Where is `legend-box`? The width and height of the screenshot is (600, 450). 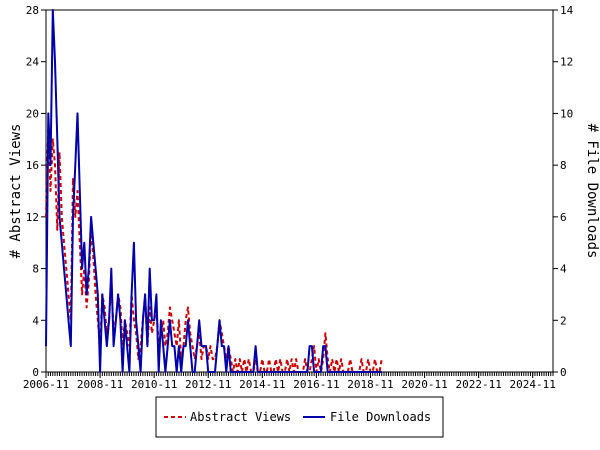 legend-box is located at coordinates (299, 417).